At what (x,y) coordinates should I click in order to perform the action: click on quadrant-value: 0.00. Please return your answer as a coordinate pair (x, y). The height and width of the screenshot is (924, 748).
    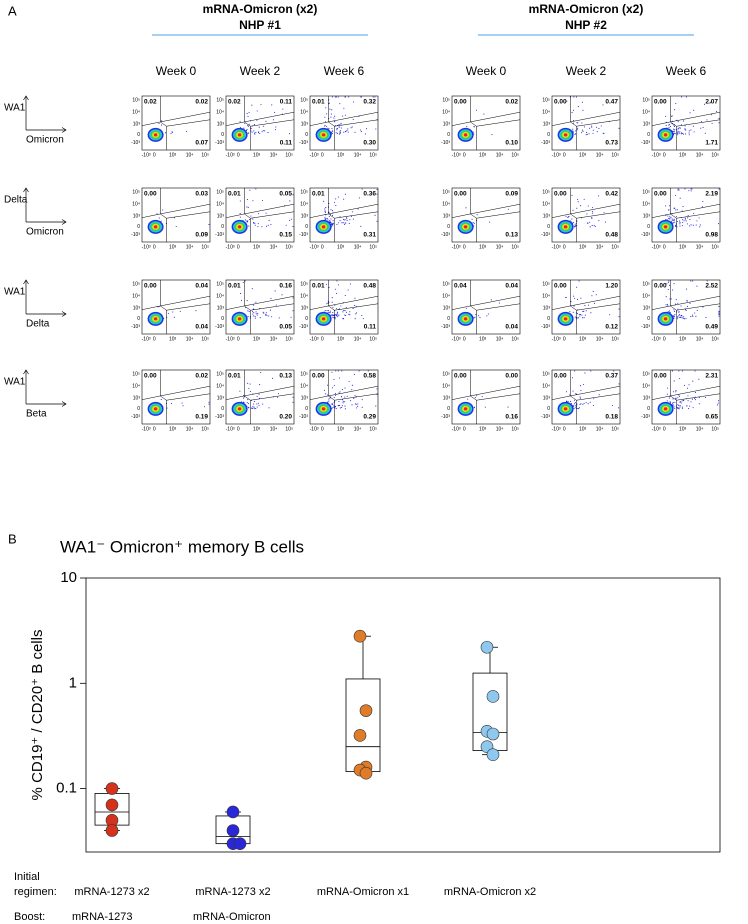
    Looking at the image, I should click on (150, 194).